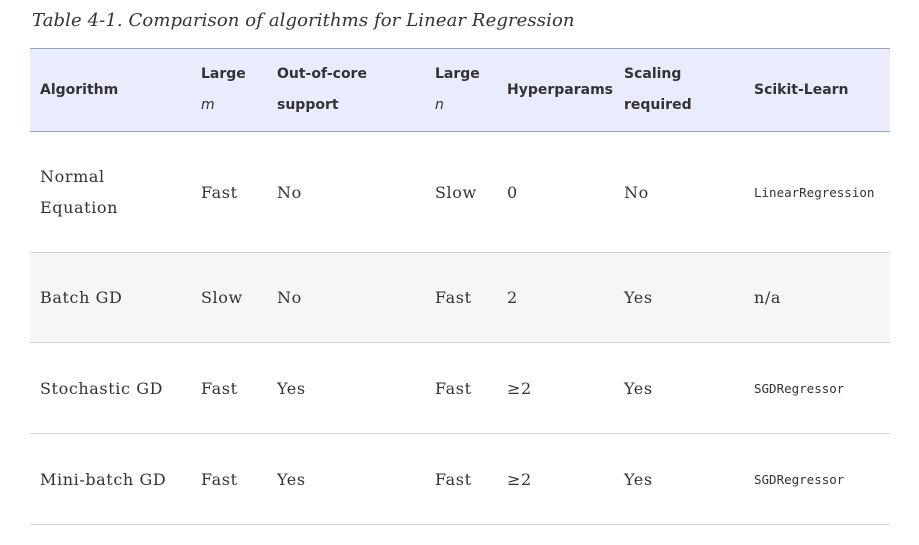 This screenshot has width=919, height=545. I want to click on cell-hyperparams: 0, so click(555, 192).